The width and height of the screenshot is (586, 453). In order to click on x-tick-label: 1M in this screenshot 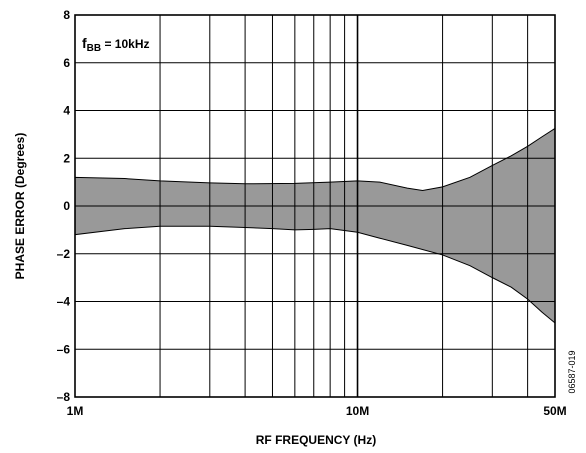, I will do `click(75, 411)`.